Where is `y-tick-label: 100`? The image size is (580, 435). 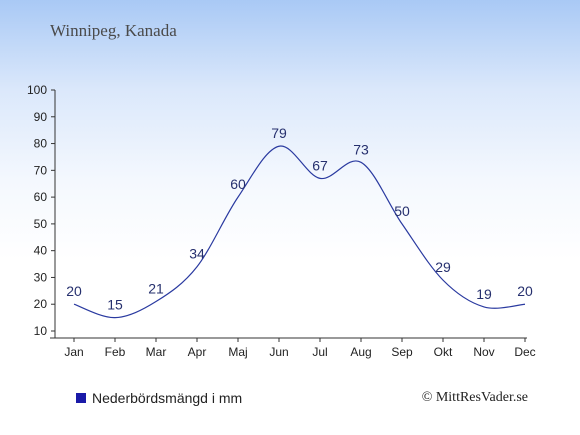 y-tick-label: 100 is located at coordinates (37, 90).